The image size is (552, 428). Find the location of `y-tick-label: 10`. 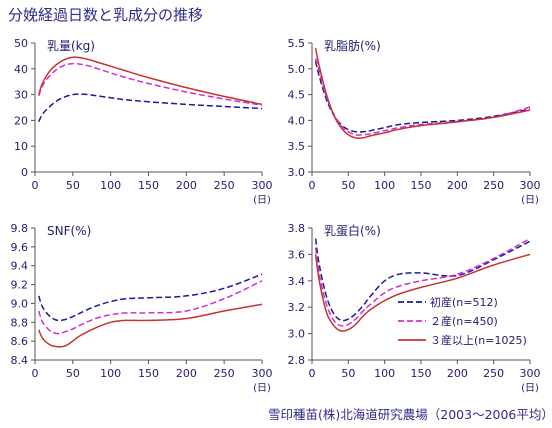

y-tick-label: 10 is located at coordinates (21, 146).